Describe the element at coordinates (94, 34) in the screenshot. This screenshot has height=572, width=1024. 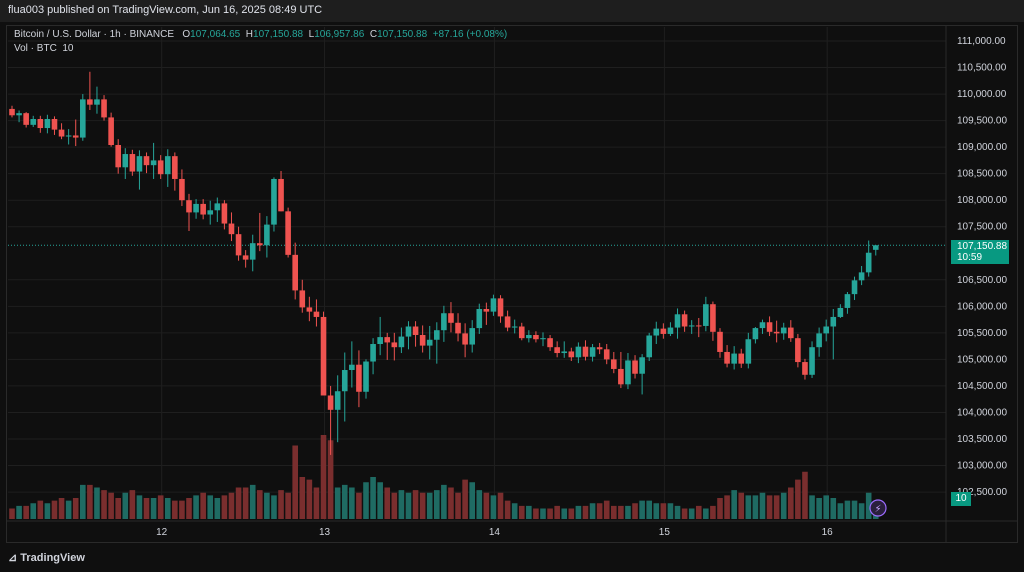
I see `symbol-label: Bitcoin / U.S. Dollar · 1h · BINANCE` at that location.